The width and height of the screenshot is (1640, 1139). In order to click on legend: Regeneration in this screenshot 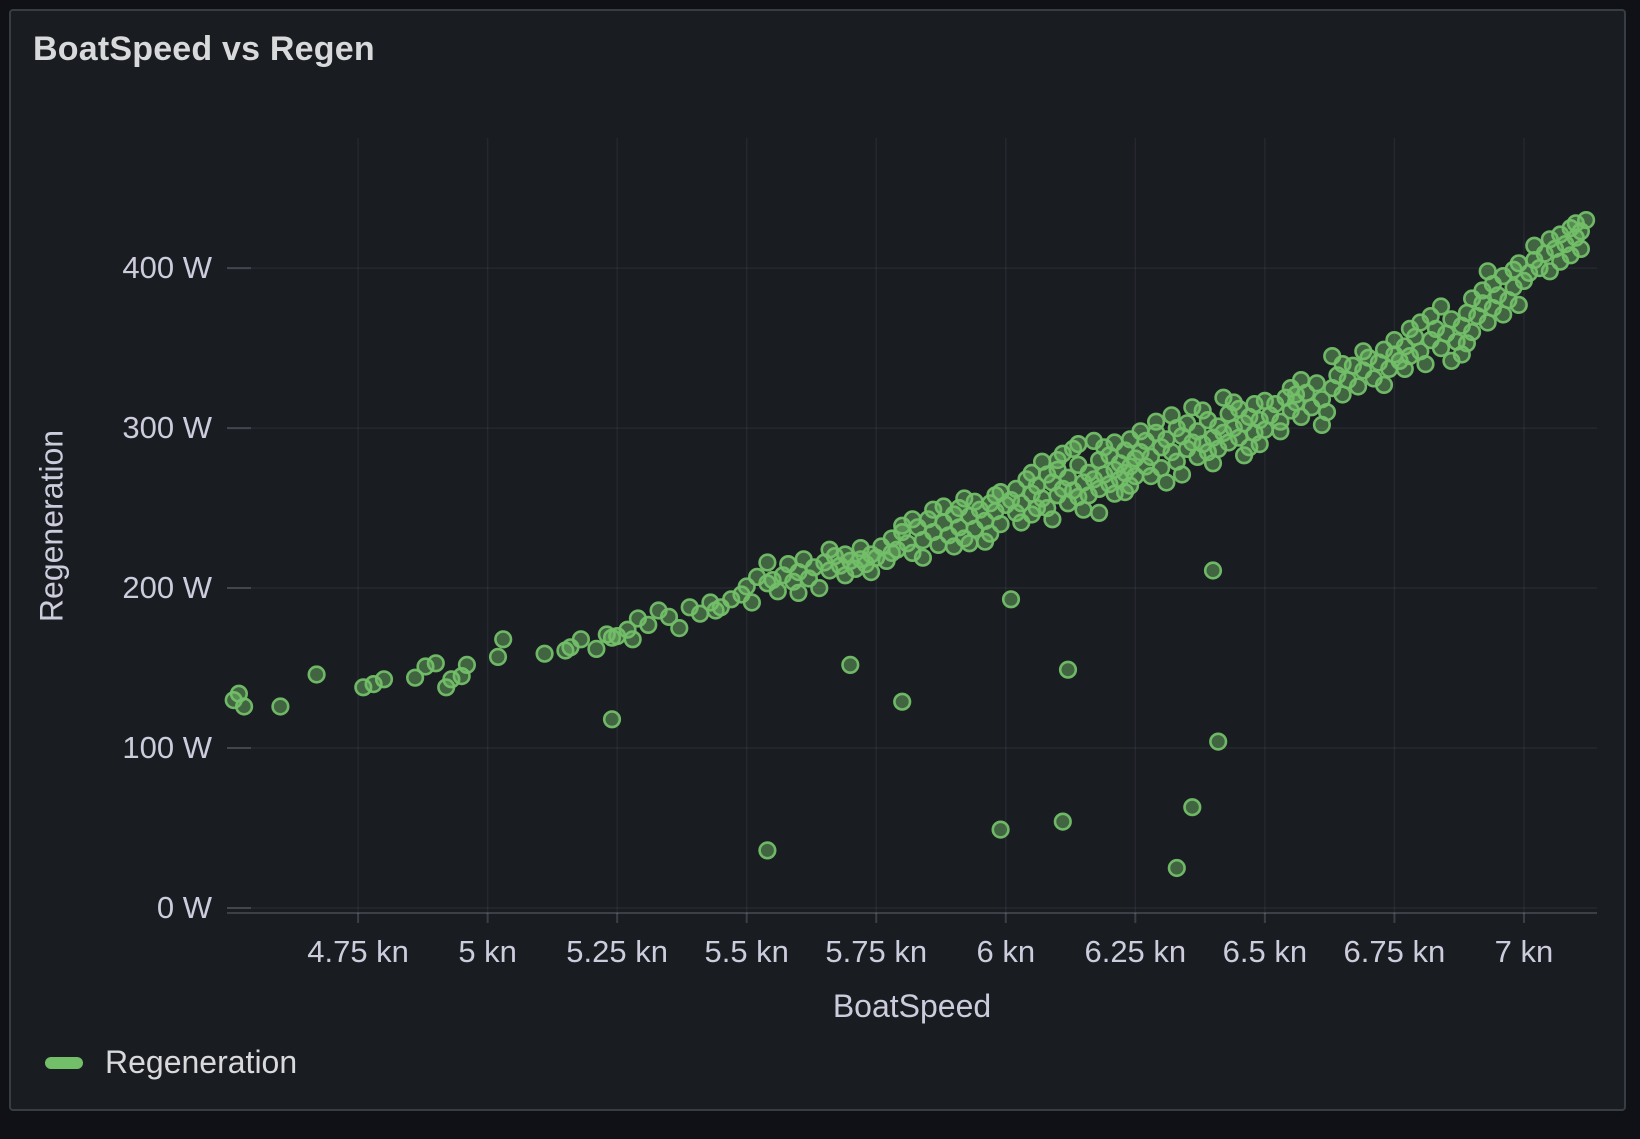, I will do `click(171, 1062)`.